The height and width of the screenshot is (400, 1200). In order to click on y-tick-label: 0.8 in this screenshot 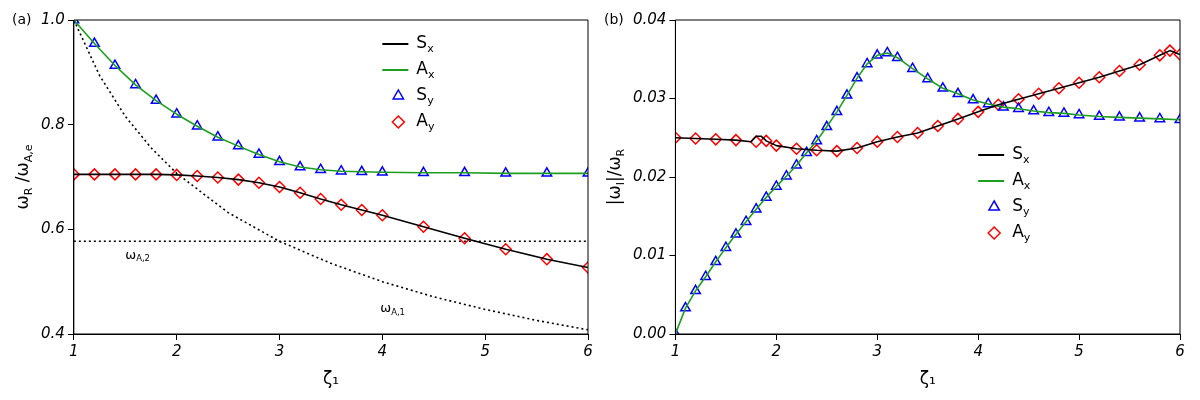, I will do `click(53, 123)`.